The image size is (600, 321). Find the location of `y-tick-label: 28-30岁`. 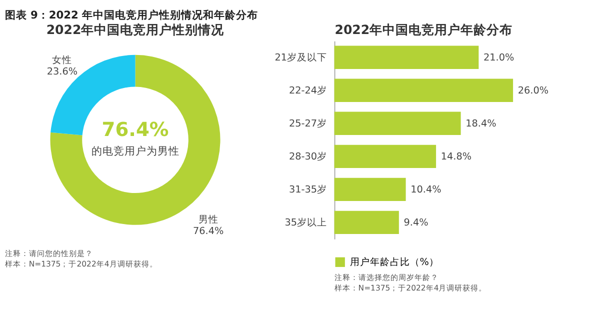

y-tick-label: 28-30岁 is located at coordinates (308, 156).